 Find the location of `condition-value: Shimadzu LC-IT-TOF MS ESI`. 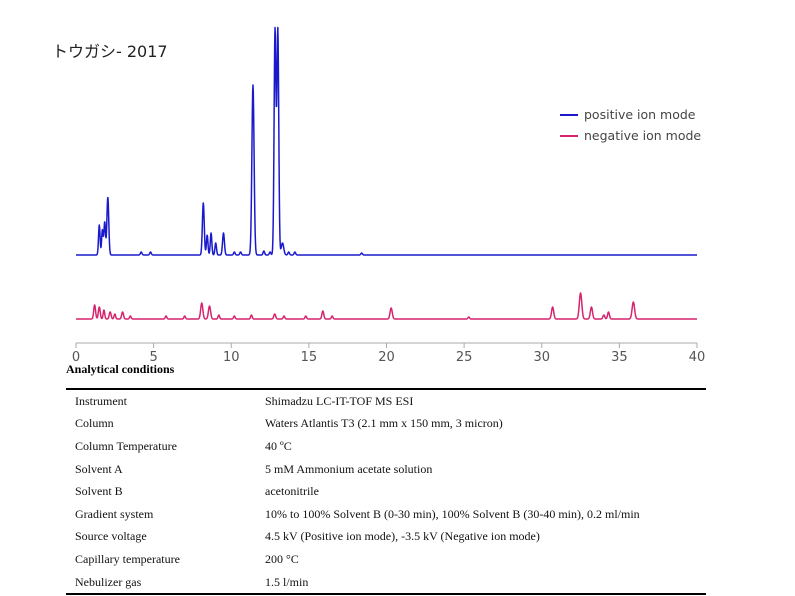

condition-value: Shimadzu LC-IT-TOF MS ESI is located at coordinates (339, 400).